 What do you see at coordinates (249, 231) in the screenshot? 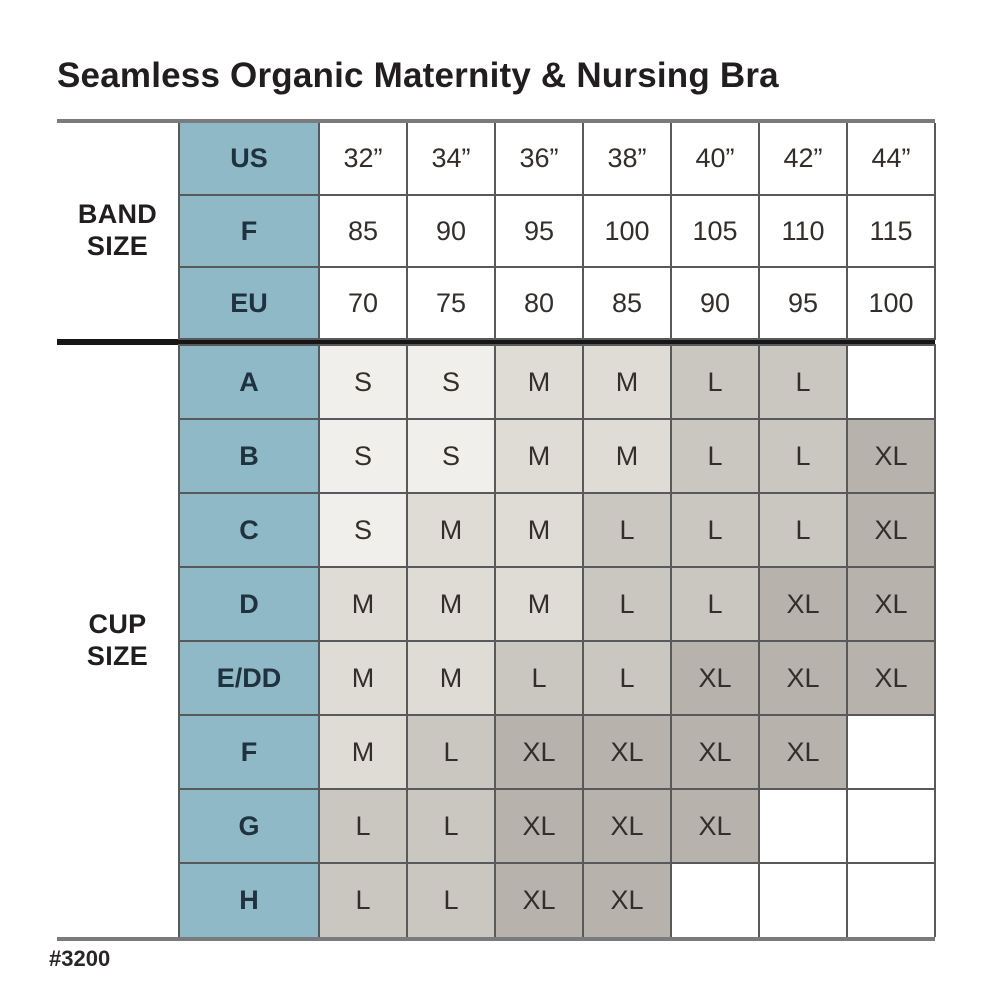
I see `band-row-header: F` at bounding box center [249, 231].